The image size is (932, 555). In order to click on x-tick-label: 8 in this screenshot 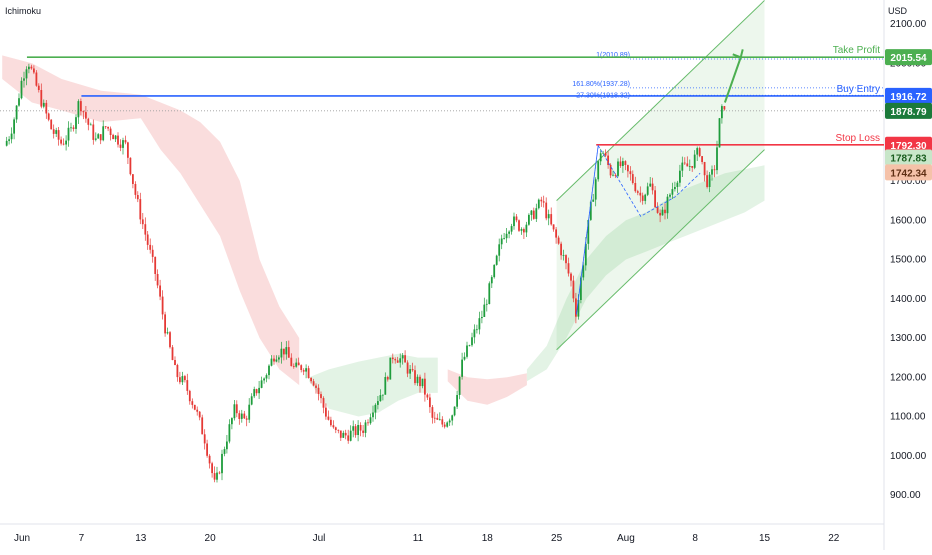, I will do `click(695, 538)`.